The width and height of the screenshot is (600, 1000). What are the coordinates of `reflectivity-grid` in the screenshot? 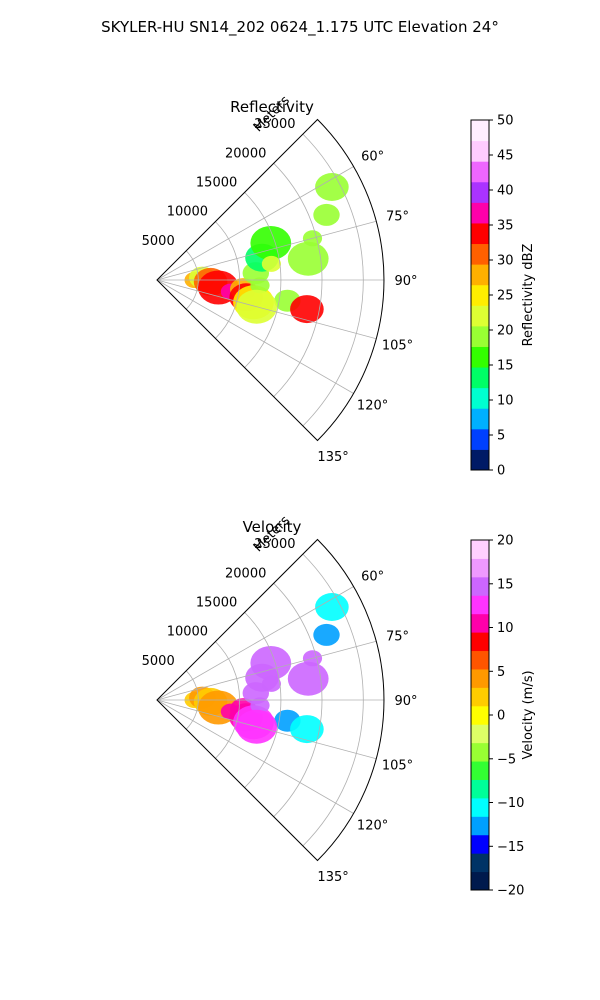 It's located at (270, 280).